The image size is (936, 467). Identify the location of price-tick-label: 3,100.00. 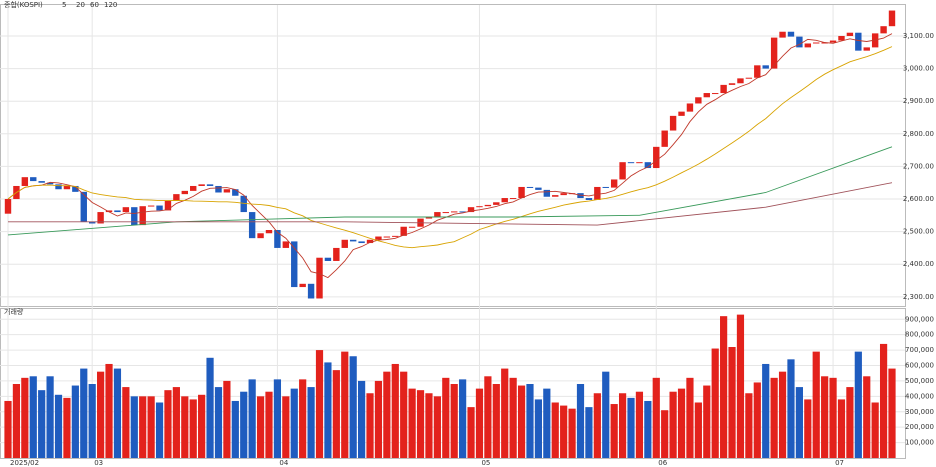
(918, 36).